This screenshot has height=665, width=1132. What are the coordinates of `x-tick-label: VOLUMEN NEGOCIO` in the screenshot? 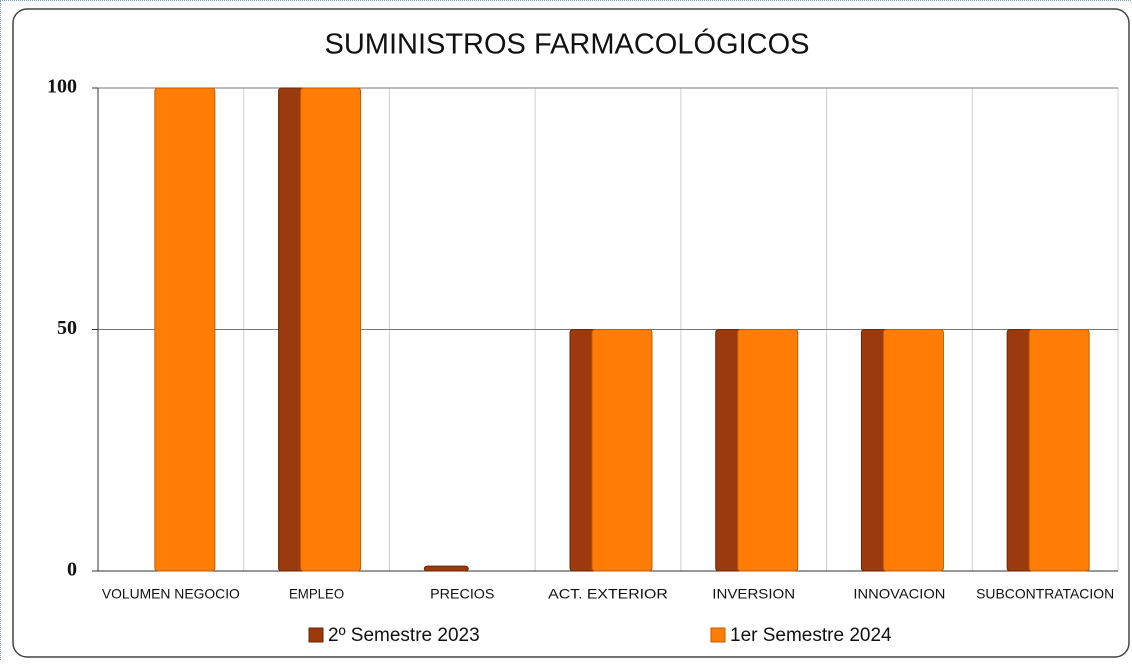 It's located at (171, 594).